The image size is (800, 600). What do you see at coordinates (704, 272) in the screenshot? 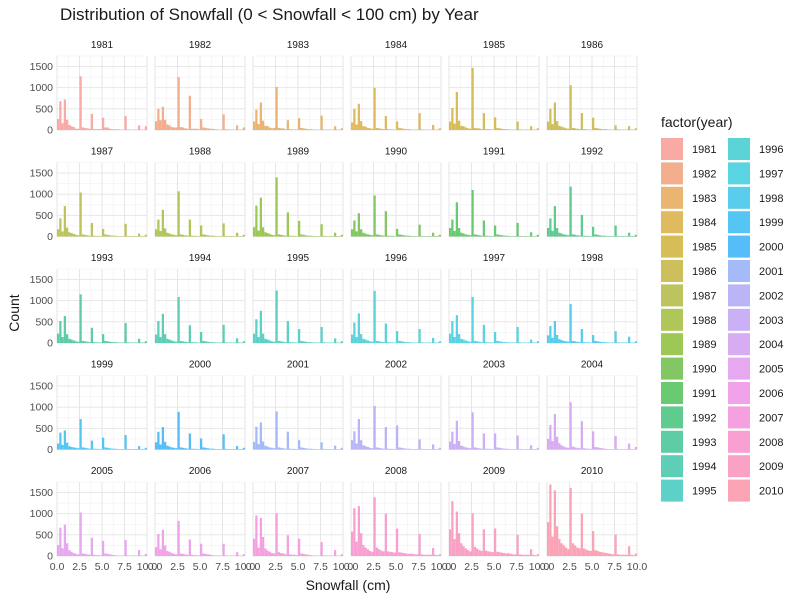
I see `legend-label: 1986` at bounding box center [704, 272].